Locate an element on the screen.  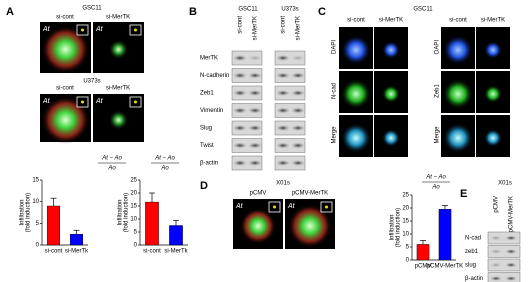
x-tick-label: si-MerTk is located at coordinates (77, 252).